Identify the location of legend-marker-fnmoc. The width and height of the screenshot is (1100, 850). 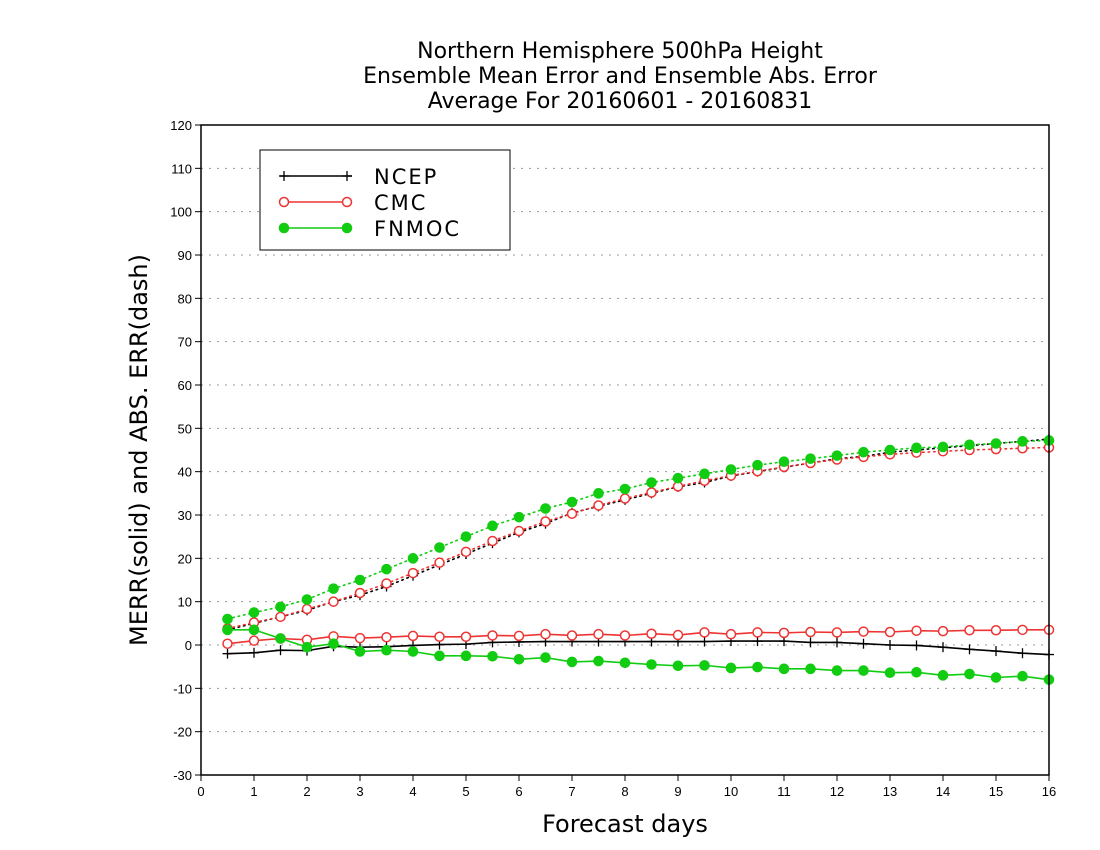
(347, 228).